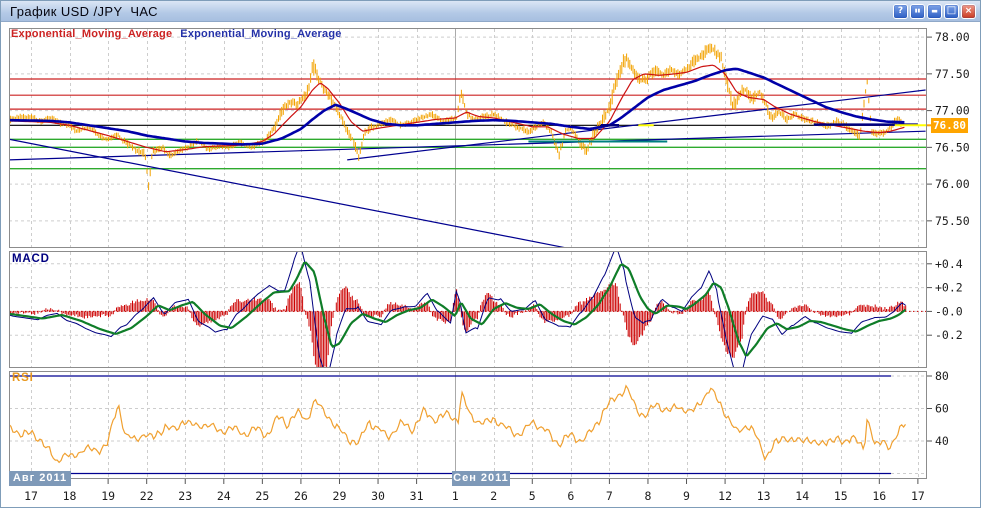  I want to click on svg-text: 24, so click(224, 496).